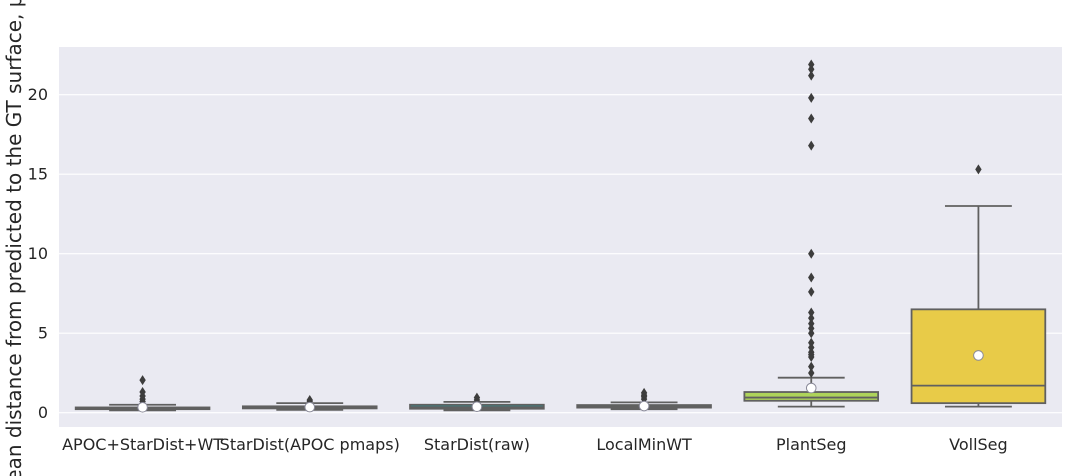  What do you see at coordinates (644, 444) in the screenshot?
I see `x-tick-label: LocalMinWT` at bounding box center [644, 444].